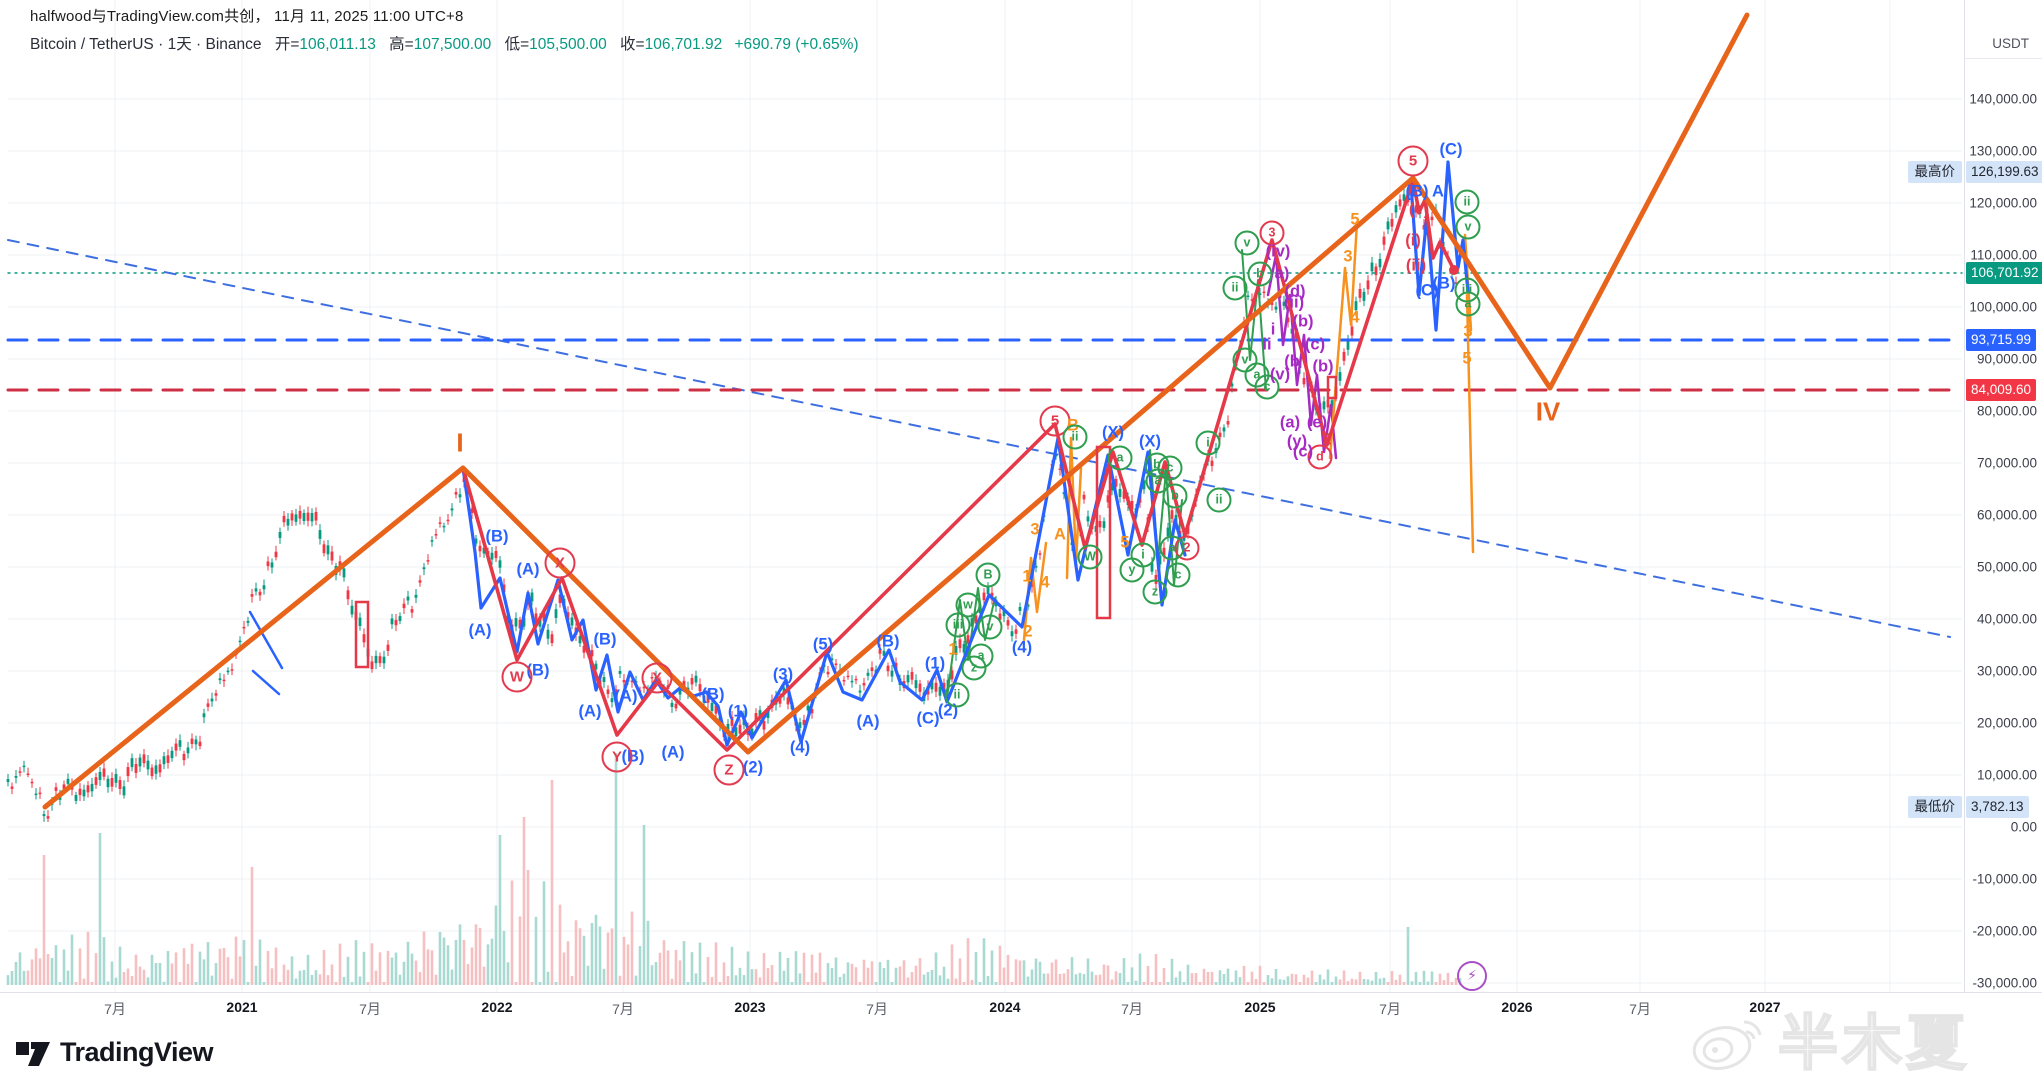 This screenshot has height=1082, width=2042. I want to click on interval-value: 1天, so click(179, 44).